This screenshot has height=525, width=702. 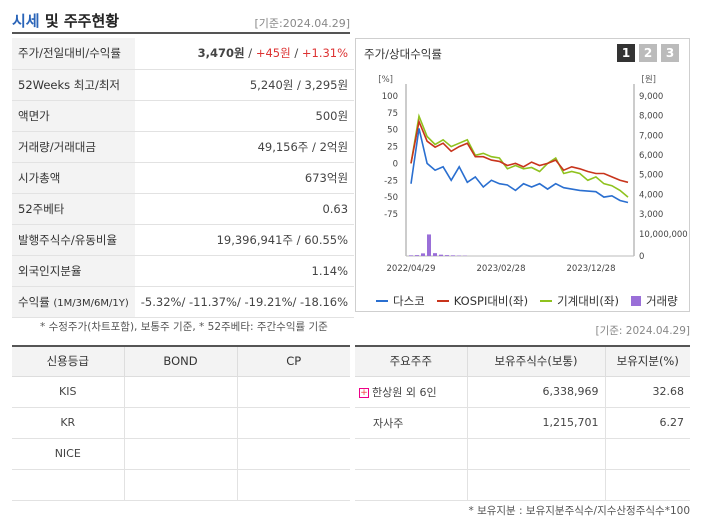 What do you see at coordinates (651, 176) in the screenshot?
I see `right-tick-label: 5,000` at bounding box center [651, 176].